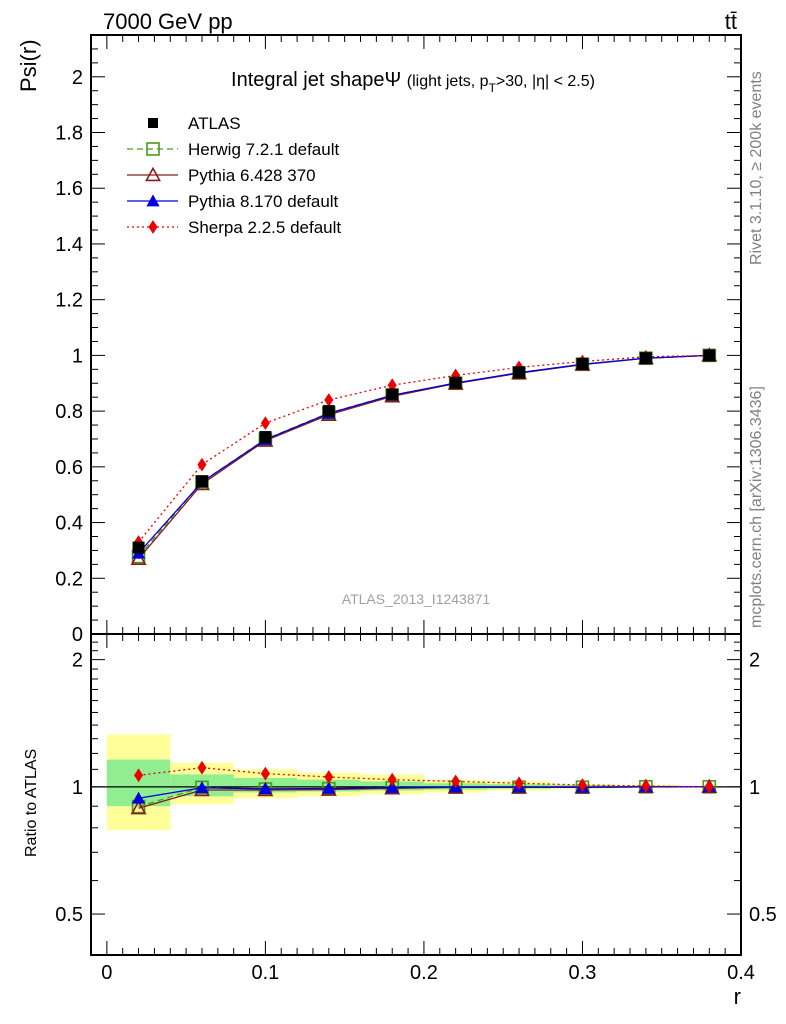 Image resolution: width=786 pixels, height=1024 pixels. What do you see at coordinates (493, 88) in the screenshot?
I see `title-detail-subscript: T` at bounding box center [493, 88].